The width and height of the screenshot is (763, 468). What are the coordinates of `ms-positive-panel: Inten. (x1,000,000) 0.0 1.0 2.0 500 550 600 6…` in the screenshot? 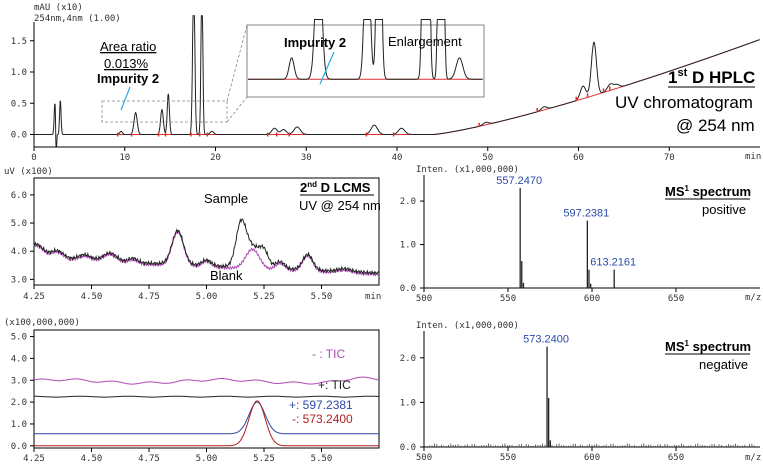 It's located at (581, 234).